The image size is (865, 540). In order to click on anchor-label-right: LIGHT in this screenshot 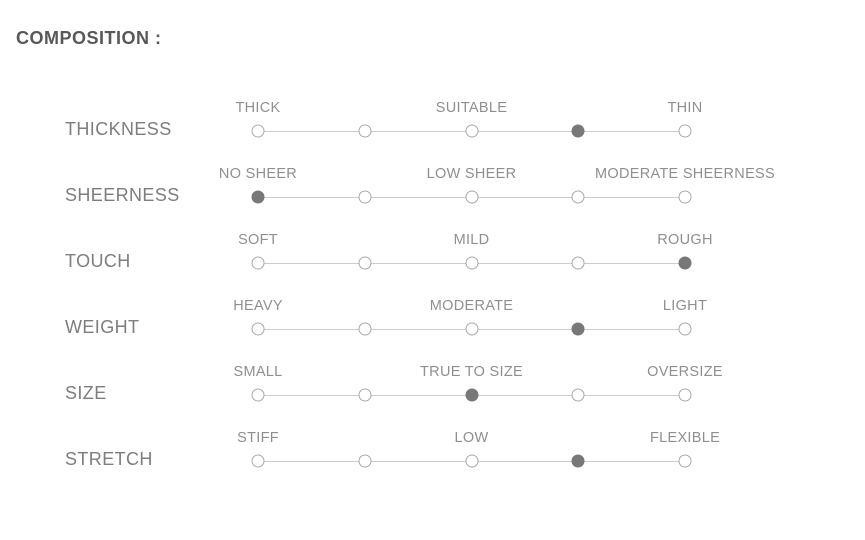, I will do `click(685, 306)`.